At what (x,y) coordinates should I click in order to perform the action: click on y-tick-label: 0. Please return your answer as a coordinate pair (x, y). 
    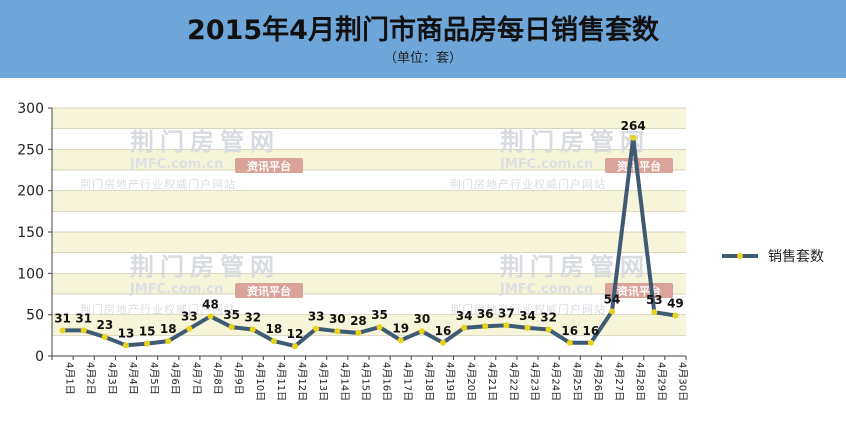
    Looking at the image, I should click on (39, 357).